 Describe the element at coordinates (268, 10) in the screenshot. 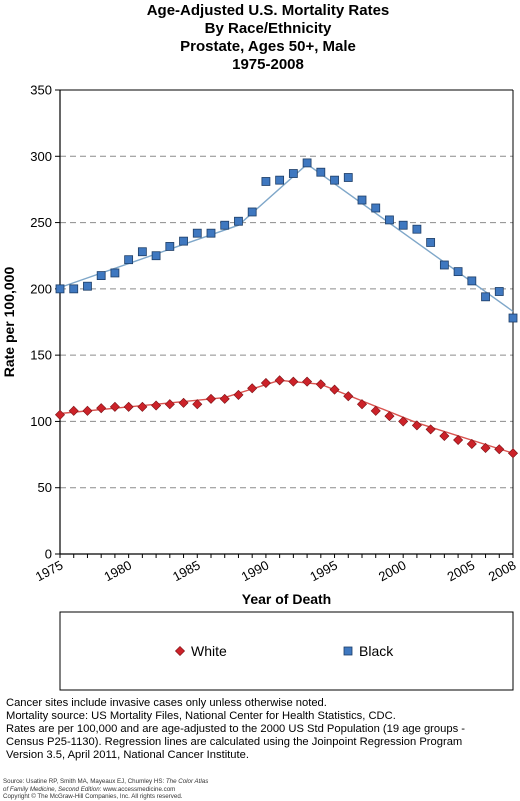

I see `chart-title-line: Age-Adjusted U.S. Mortality Rates` at that location.